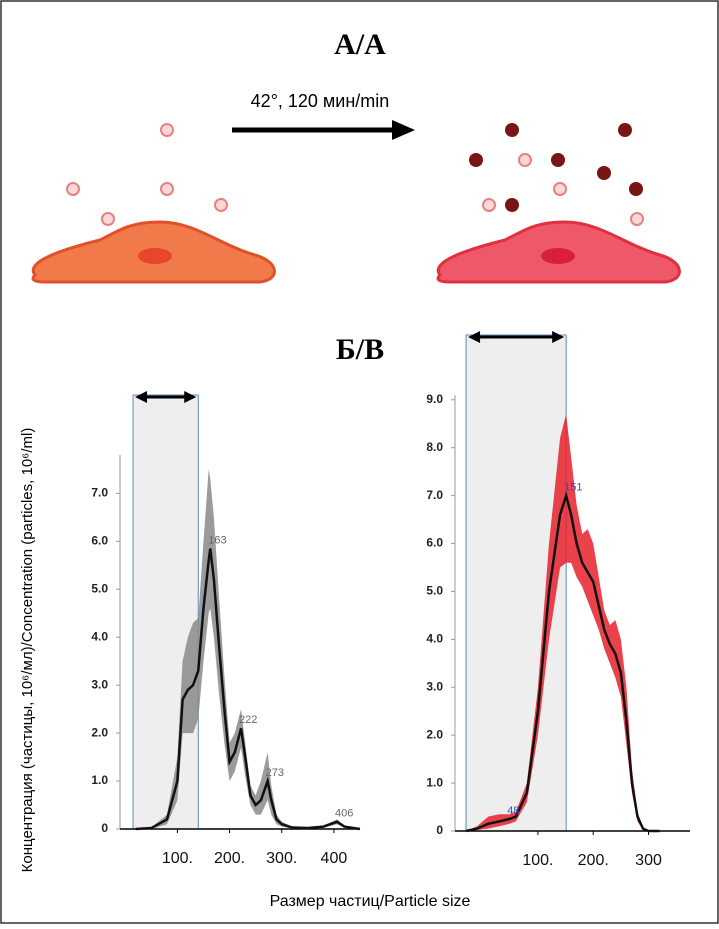 This screenshot has height=929, width=719. I want to click on x-axis-label: Размер частиц/Particle size, so click(370, 901).